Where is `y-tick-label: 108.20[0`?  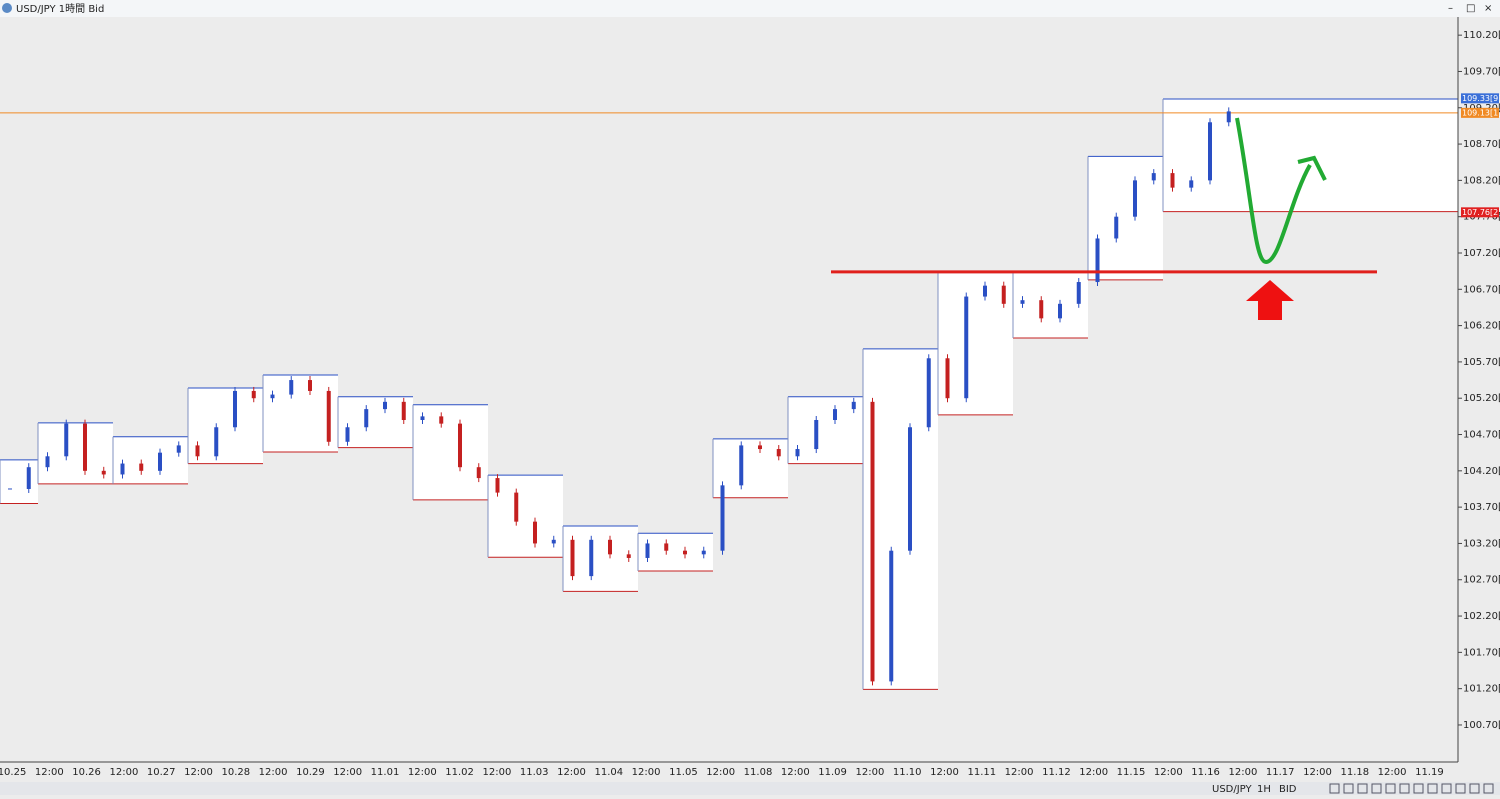
y-tick-label: 108.20[0 is located at coordinates (1481, 180).